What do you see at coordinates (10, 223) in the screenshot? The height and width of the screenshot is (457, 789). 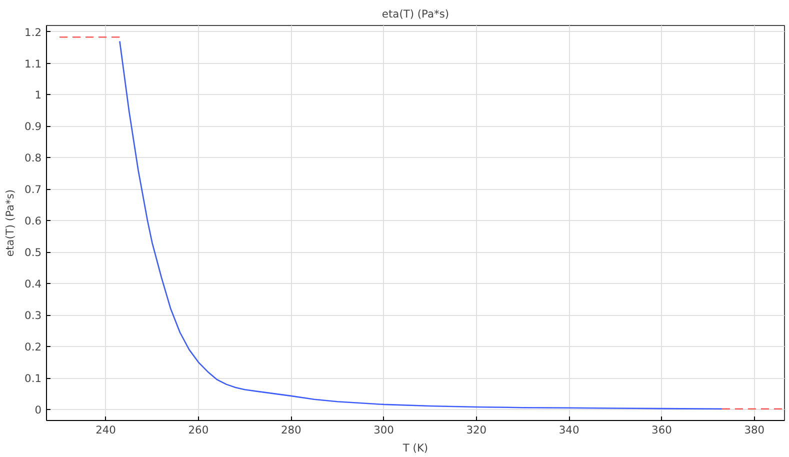 I see `y-axis-title: eta(T) (Pa*s)` at bounding box center [10, 223].